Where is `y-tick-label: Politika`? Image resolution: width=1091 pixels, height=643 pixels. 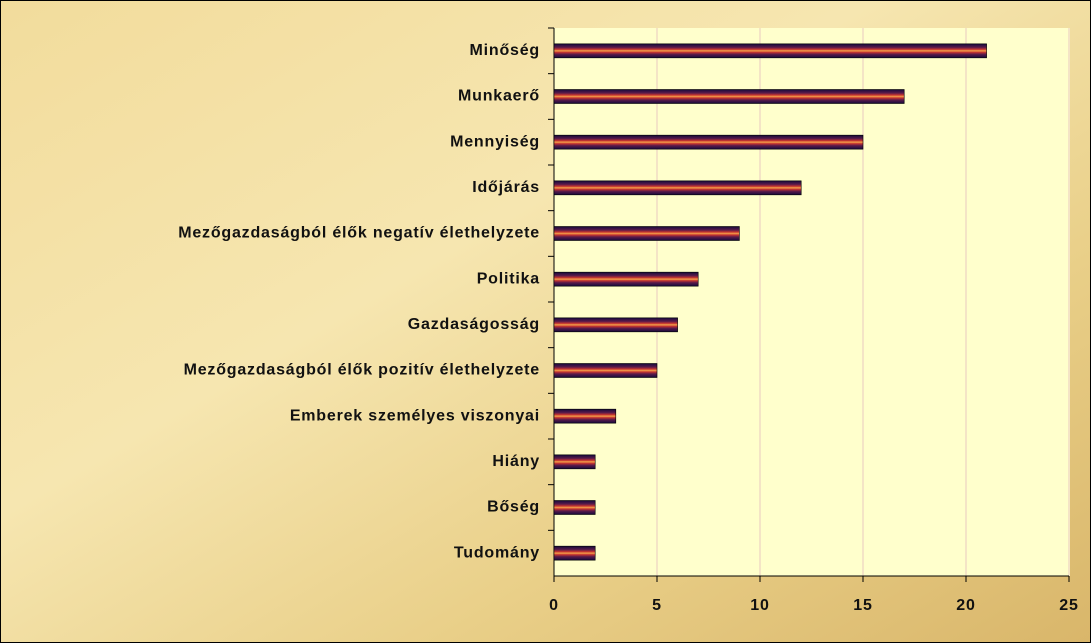
y-tick-label: Politika is located at coordinates (508, 278).